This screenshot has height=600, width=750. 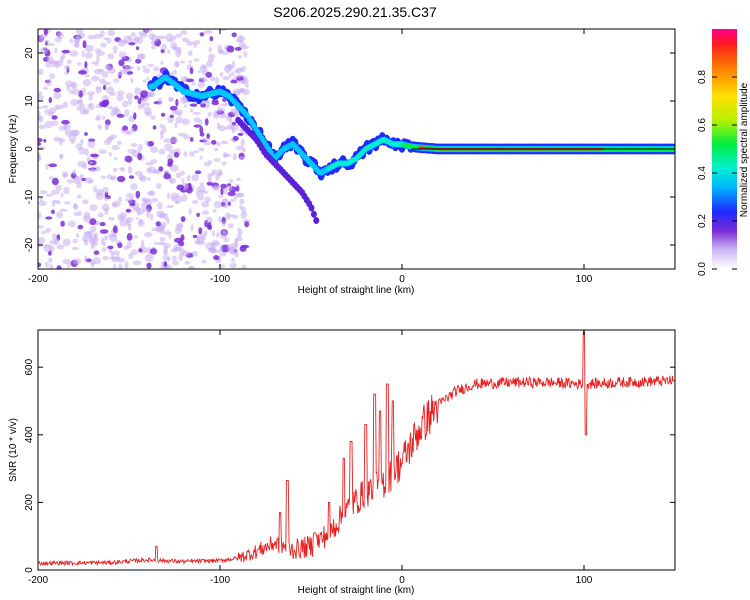 I want to click on secondary-branch, so click(x=277, y=170).